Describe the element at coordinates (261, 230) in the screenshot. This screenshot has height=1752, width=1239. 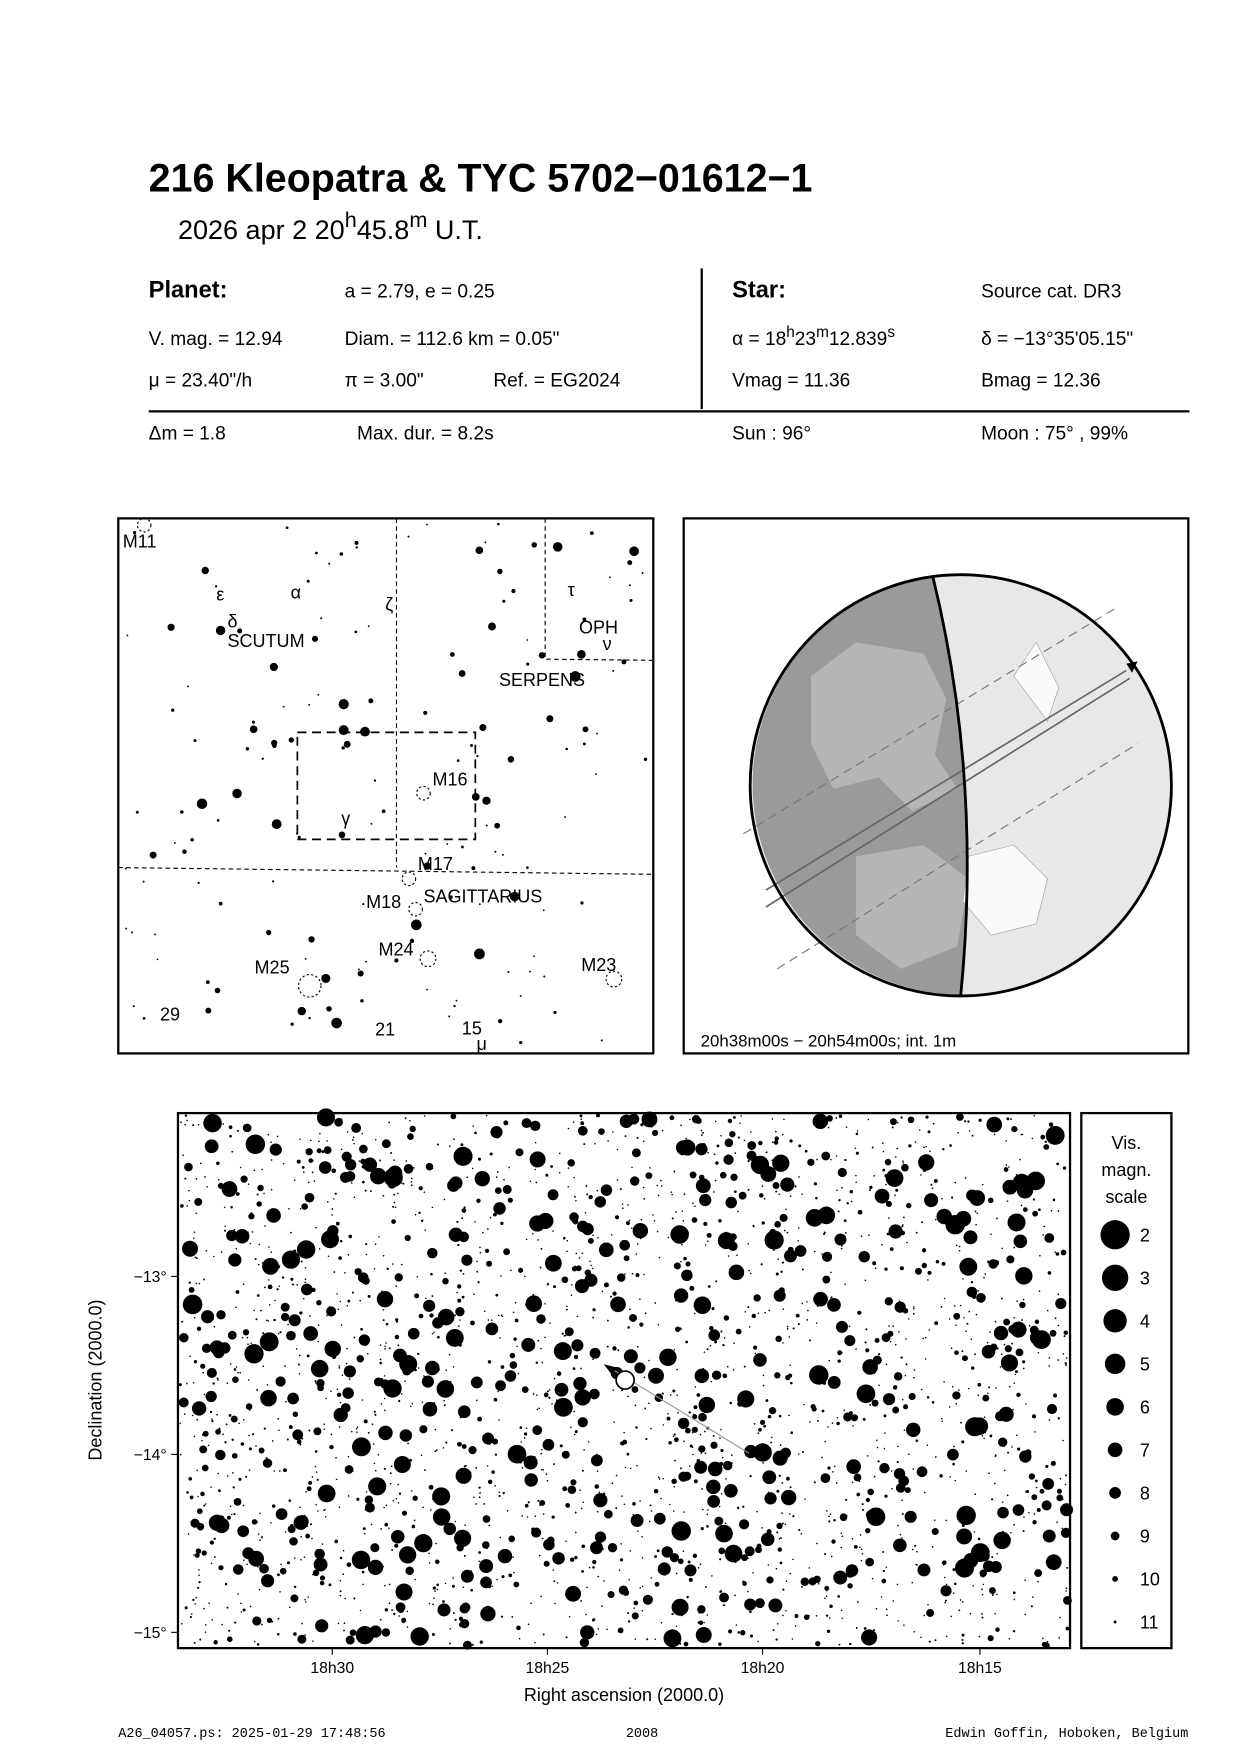
I see `text-part: 2026 apr 2 20` at that location.